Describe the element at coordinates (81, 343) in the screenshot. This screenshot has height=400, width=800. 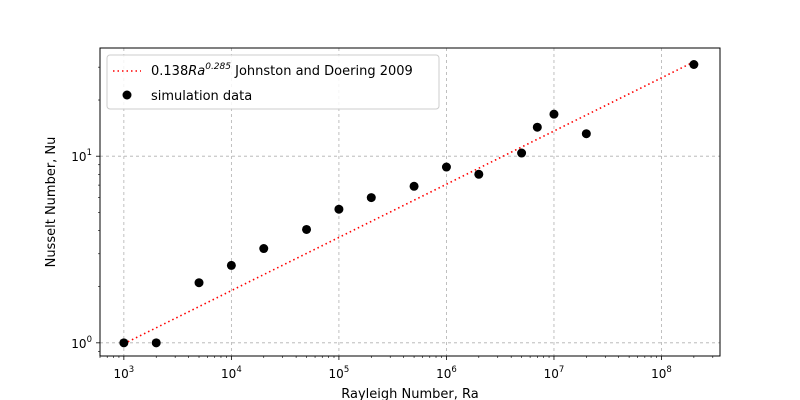
I see `y-tick-label: 10⁰` at that location.